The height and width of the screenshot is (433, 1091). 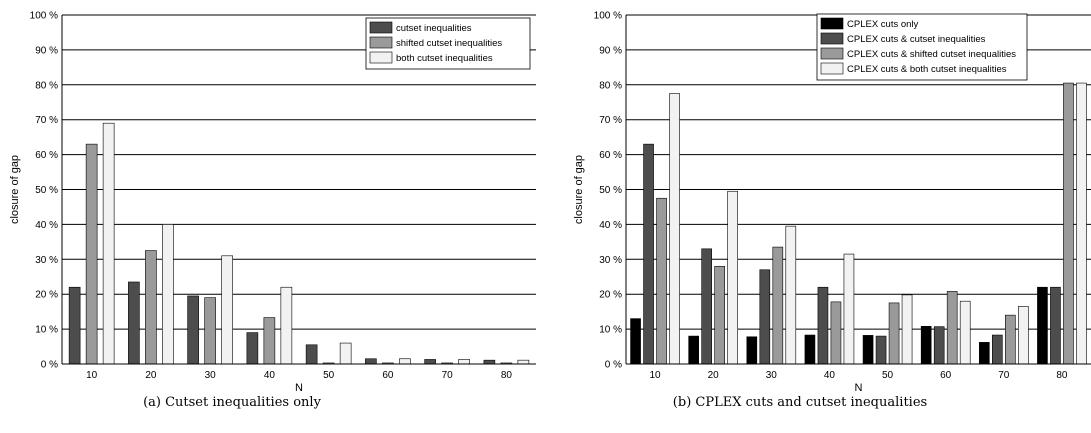 I want to click on chart-b-ytick-label: 20 %, so click(x=610, y=295).